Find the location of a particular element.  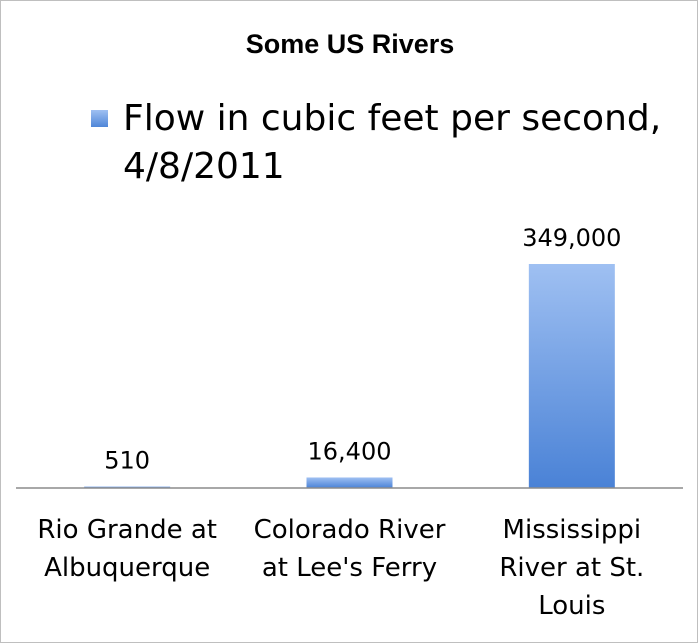

category-label-1: Colorado River at Lee's Ferry is located at coordinates (349, 549).